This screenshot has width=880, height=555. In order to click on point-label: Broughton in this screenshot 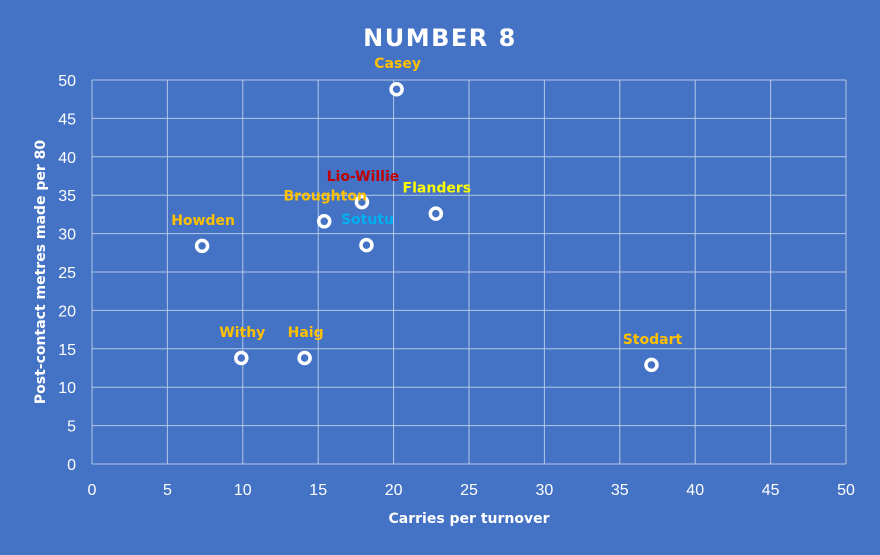, I will do `click(325, 196)`.